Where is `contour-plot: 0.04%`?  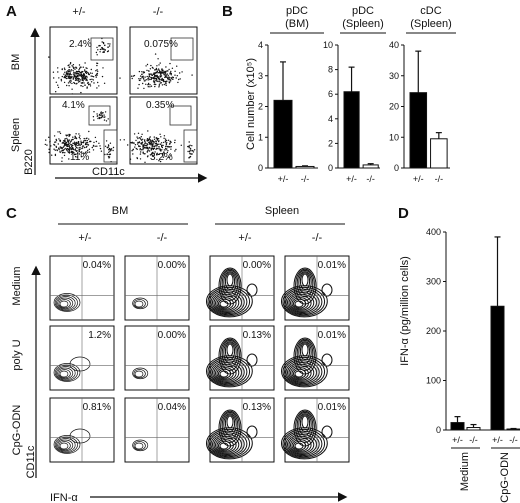 contour-plot: 0.04% is located at coordinates (157, 430).